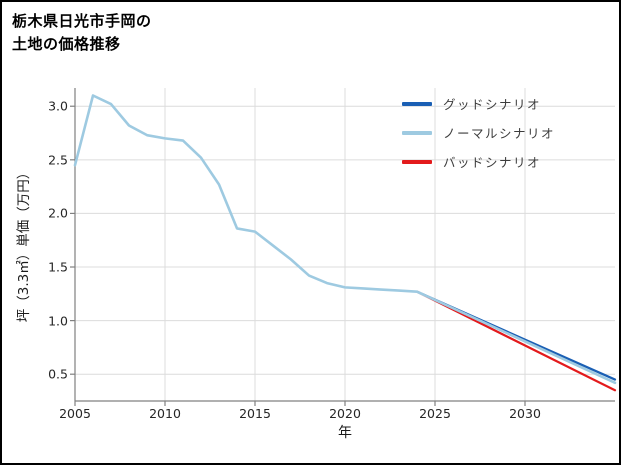 The image size is (621, 465). I want to click on legend-item-bad: バッドシナリオ, so click(478, 161).